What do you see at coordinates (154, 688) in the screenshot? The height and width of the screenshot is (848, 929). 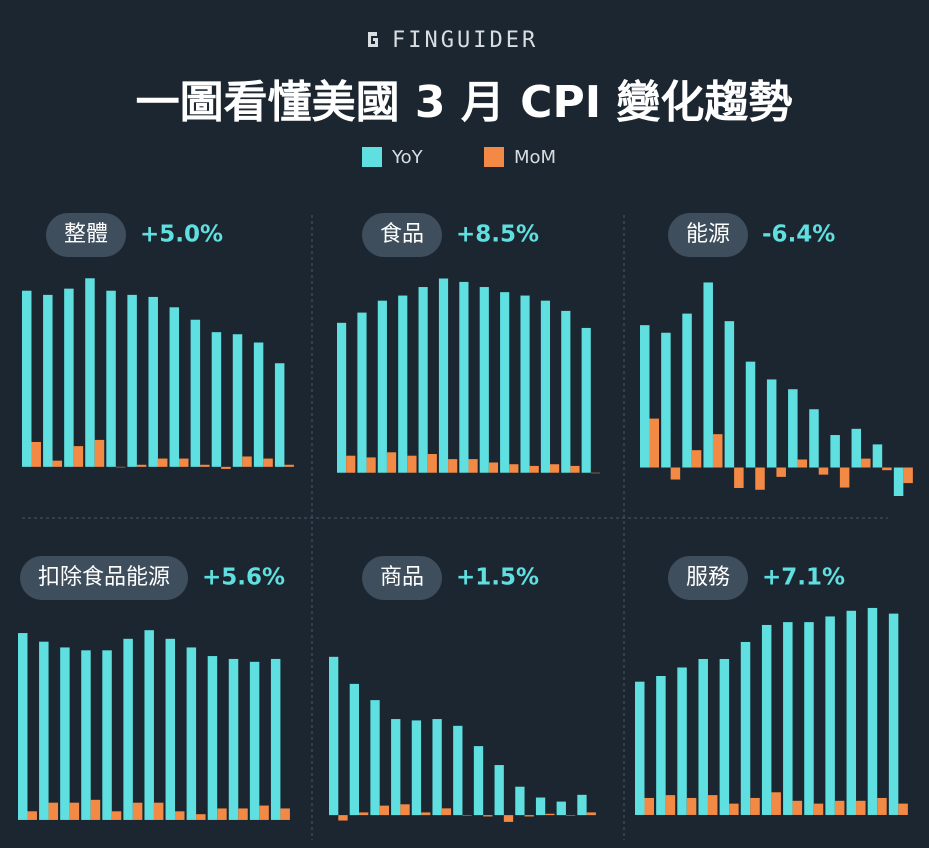 I see `panel: 扣除食品能源 +5.6%` at bounding box center [154, 688].